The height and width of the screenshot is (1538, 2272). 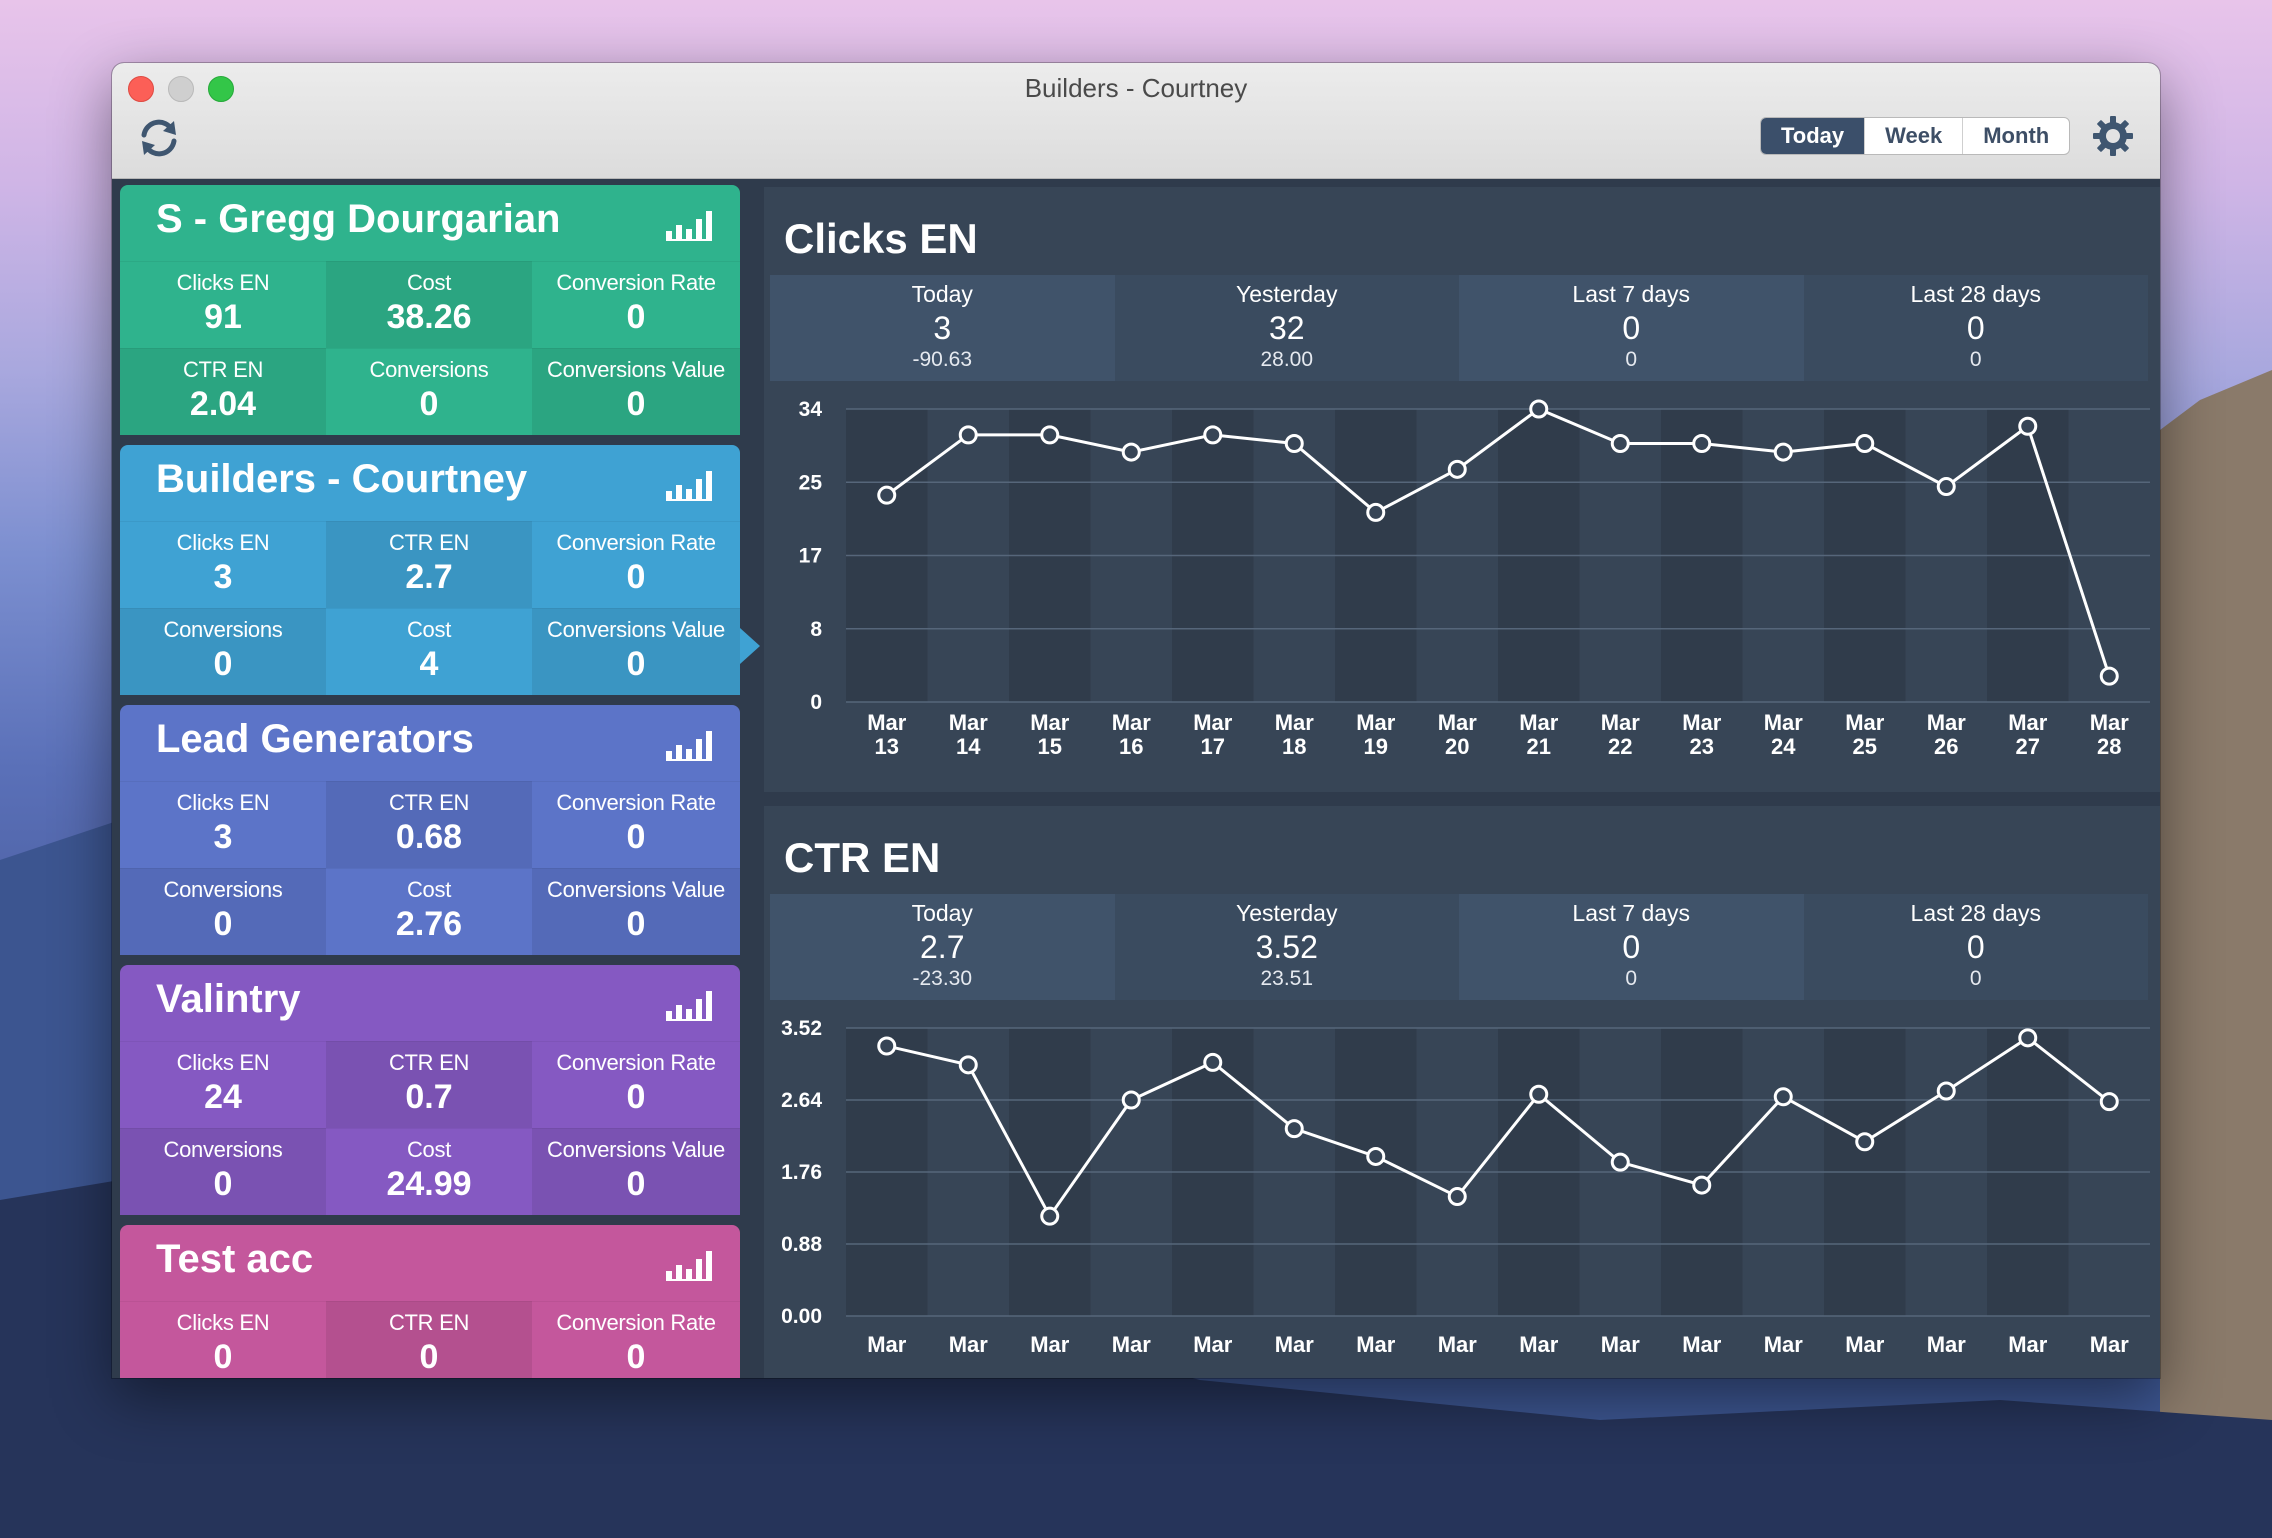 I want to click on range-today-button: Today, so click(x=1813, y=136).